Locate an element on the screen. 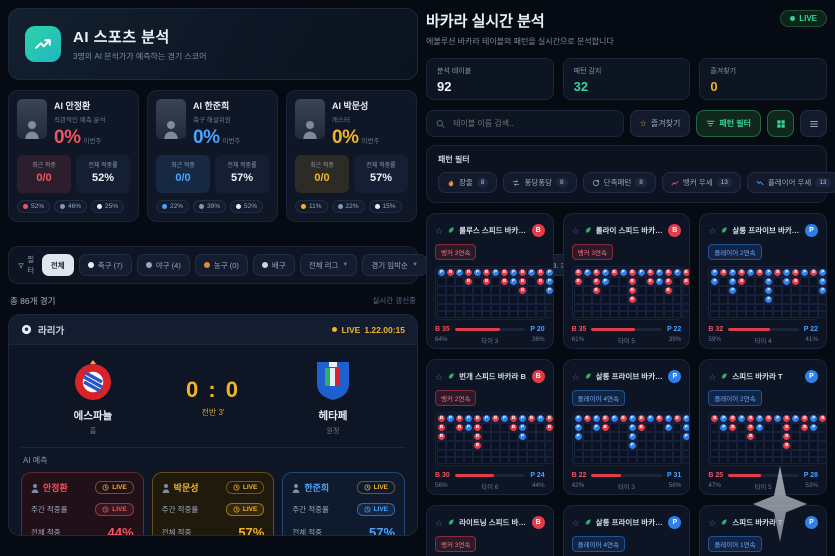 Image resolution: width=835 pixels, height=556 pixels. total-hit-value: 57% is located at coordinates (382, 530).